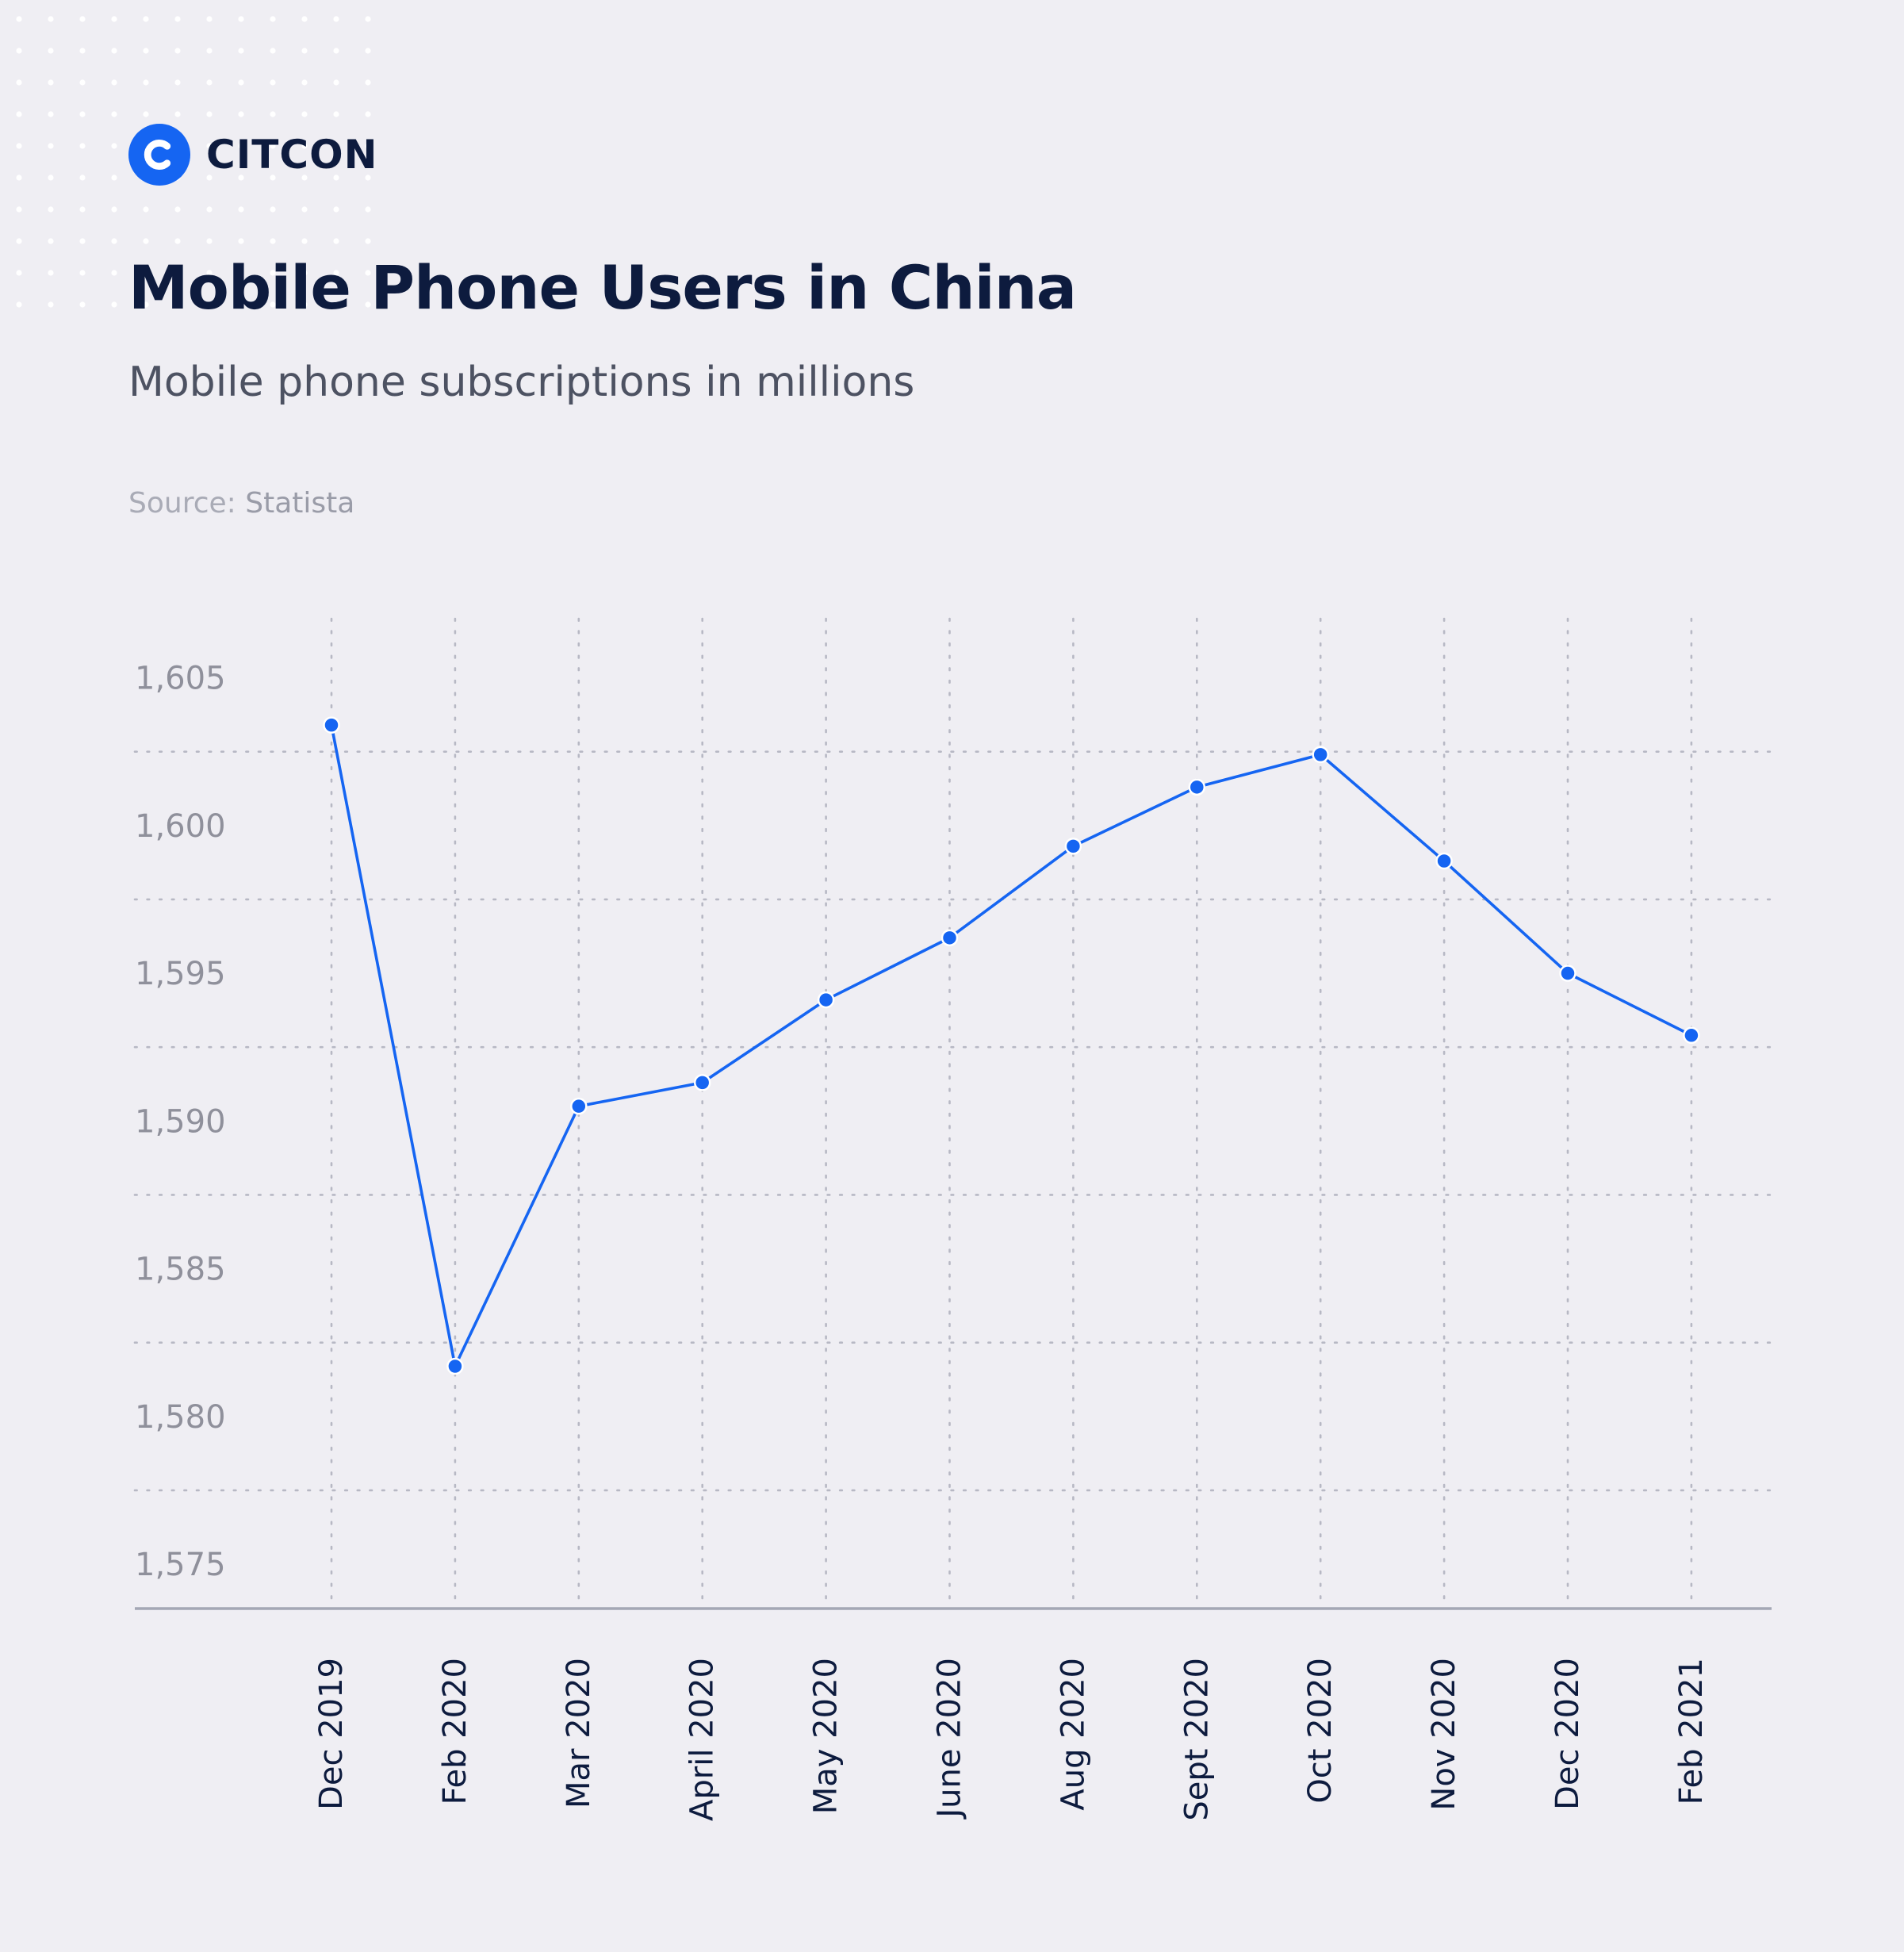 The image size is (1904, 1952). I want to click on citcon-c-logo-icon, so click(159, 155).